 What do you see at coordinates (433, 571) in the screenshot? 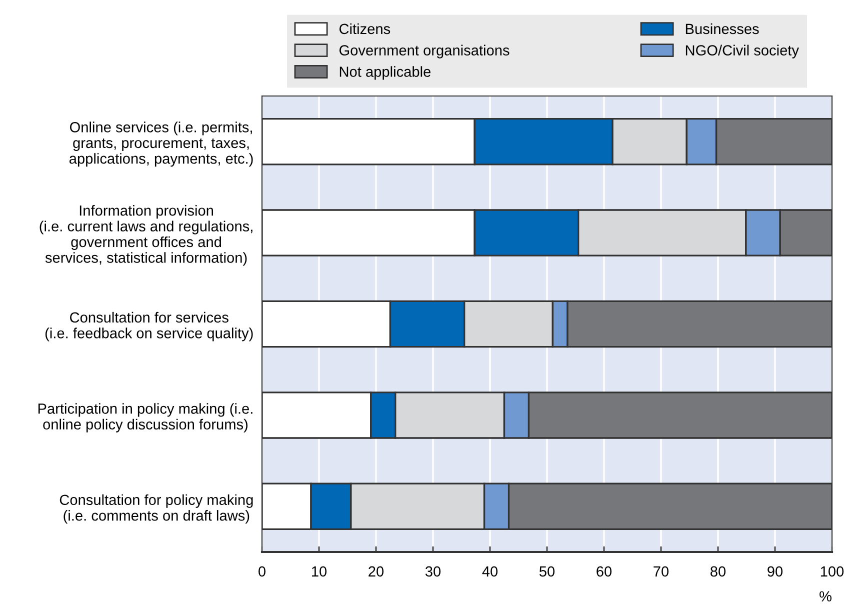
I see `x-tick-label: 30` at bounding box center [433, 571].